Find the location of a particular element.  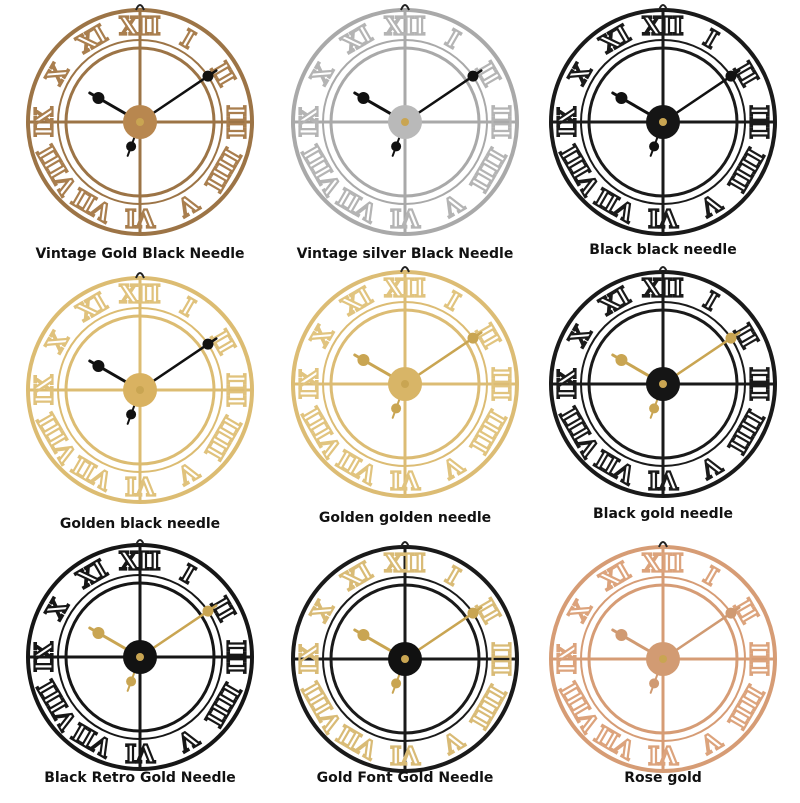

variant-label: Golden black needle is located at coordinates (140, 524).